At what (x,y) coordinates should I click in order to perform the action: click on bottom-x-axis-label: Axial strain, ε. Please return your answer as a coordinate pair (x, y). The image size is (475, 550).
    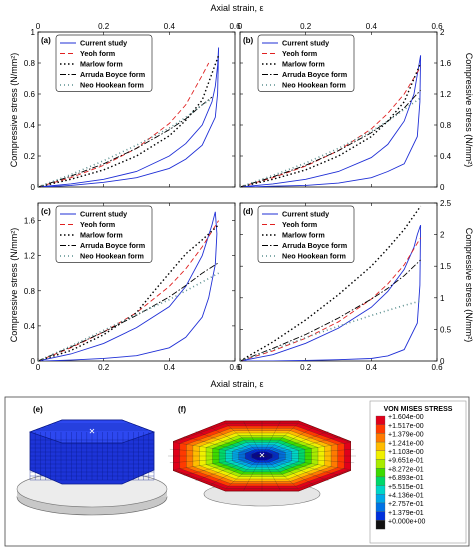
    Looking at the image, I should click on (236, 384).